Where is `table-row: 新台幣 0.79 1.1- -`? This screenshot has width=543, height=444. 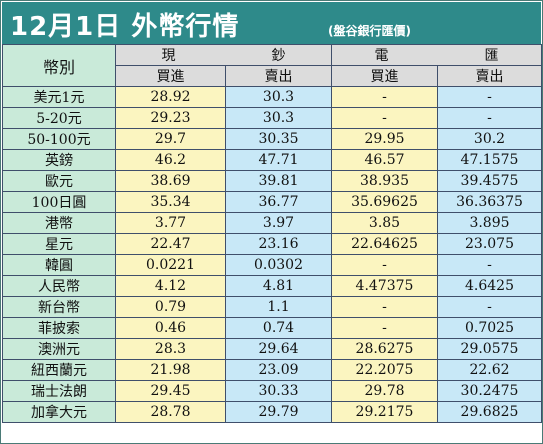
table-row: 新台幣 0.79 1.1- - is located at coordinates (272, 307).